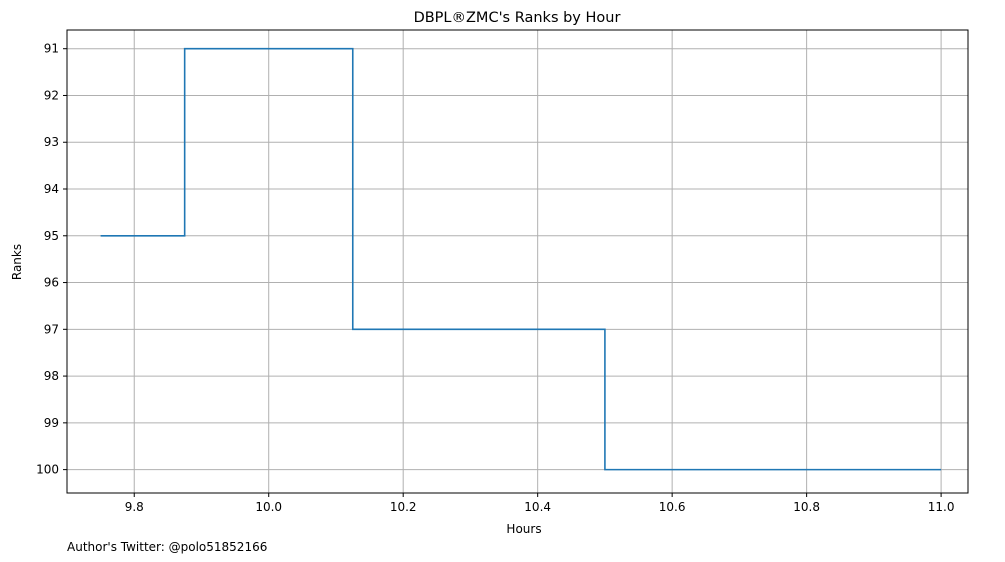 This screenshot has height=562, width=1005. What do you see at coordinates (403, 507) in the screenshot?
I see `x-tick-label: 10.2` at bounding box center [403, 507].